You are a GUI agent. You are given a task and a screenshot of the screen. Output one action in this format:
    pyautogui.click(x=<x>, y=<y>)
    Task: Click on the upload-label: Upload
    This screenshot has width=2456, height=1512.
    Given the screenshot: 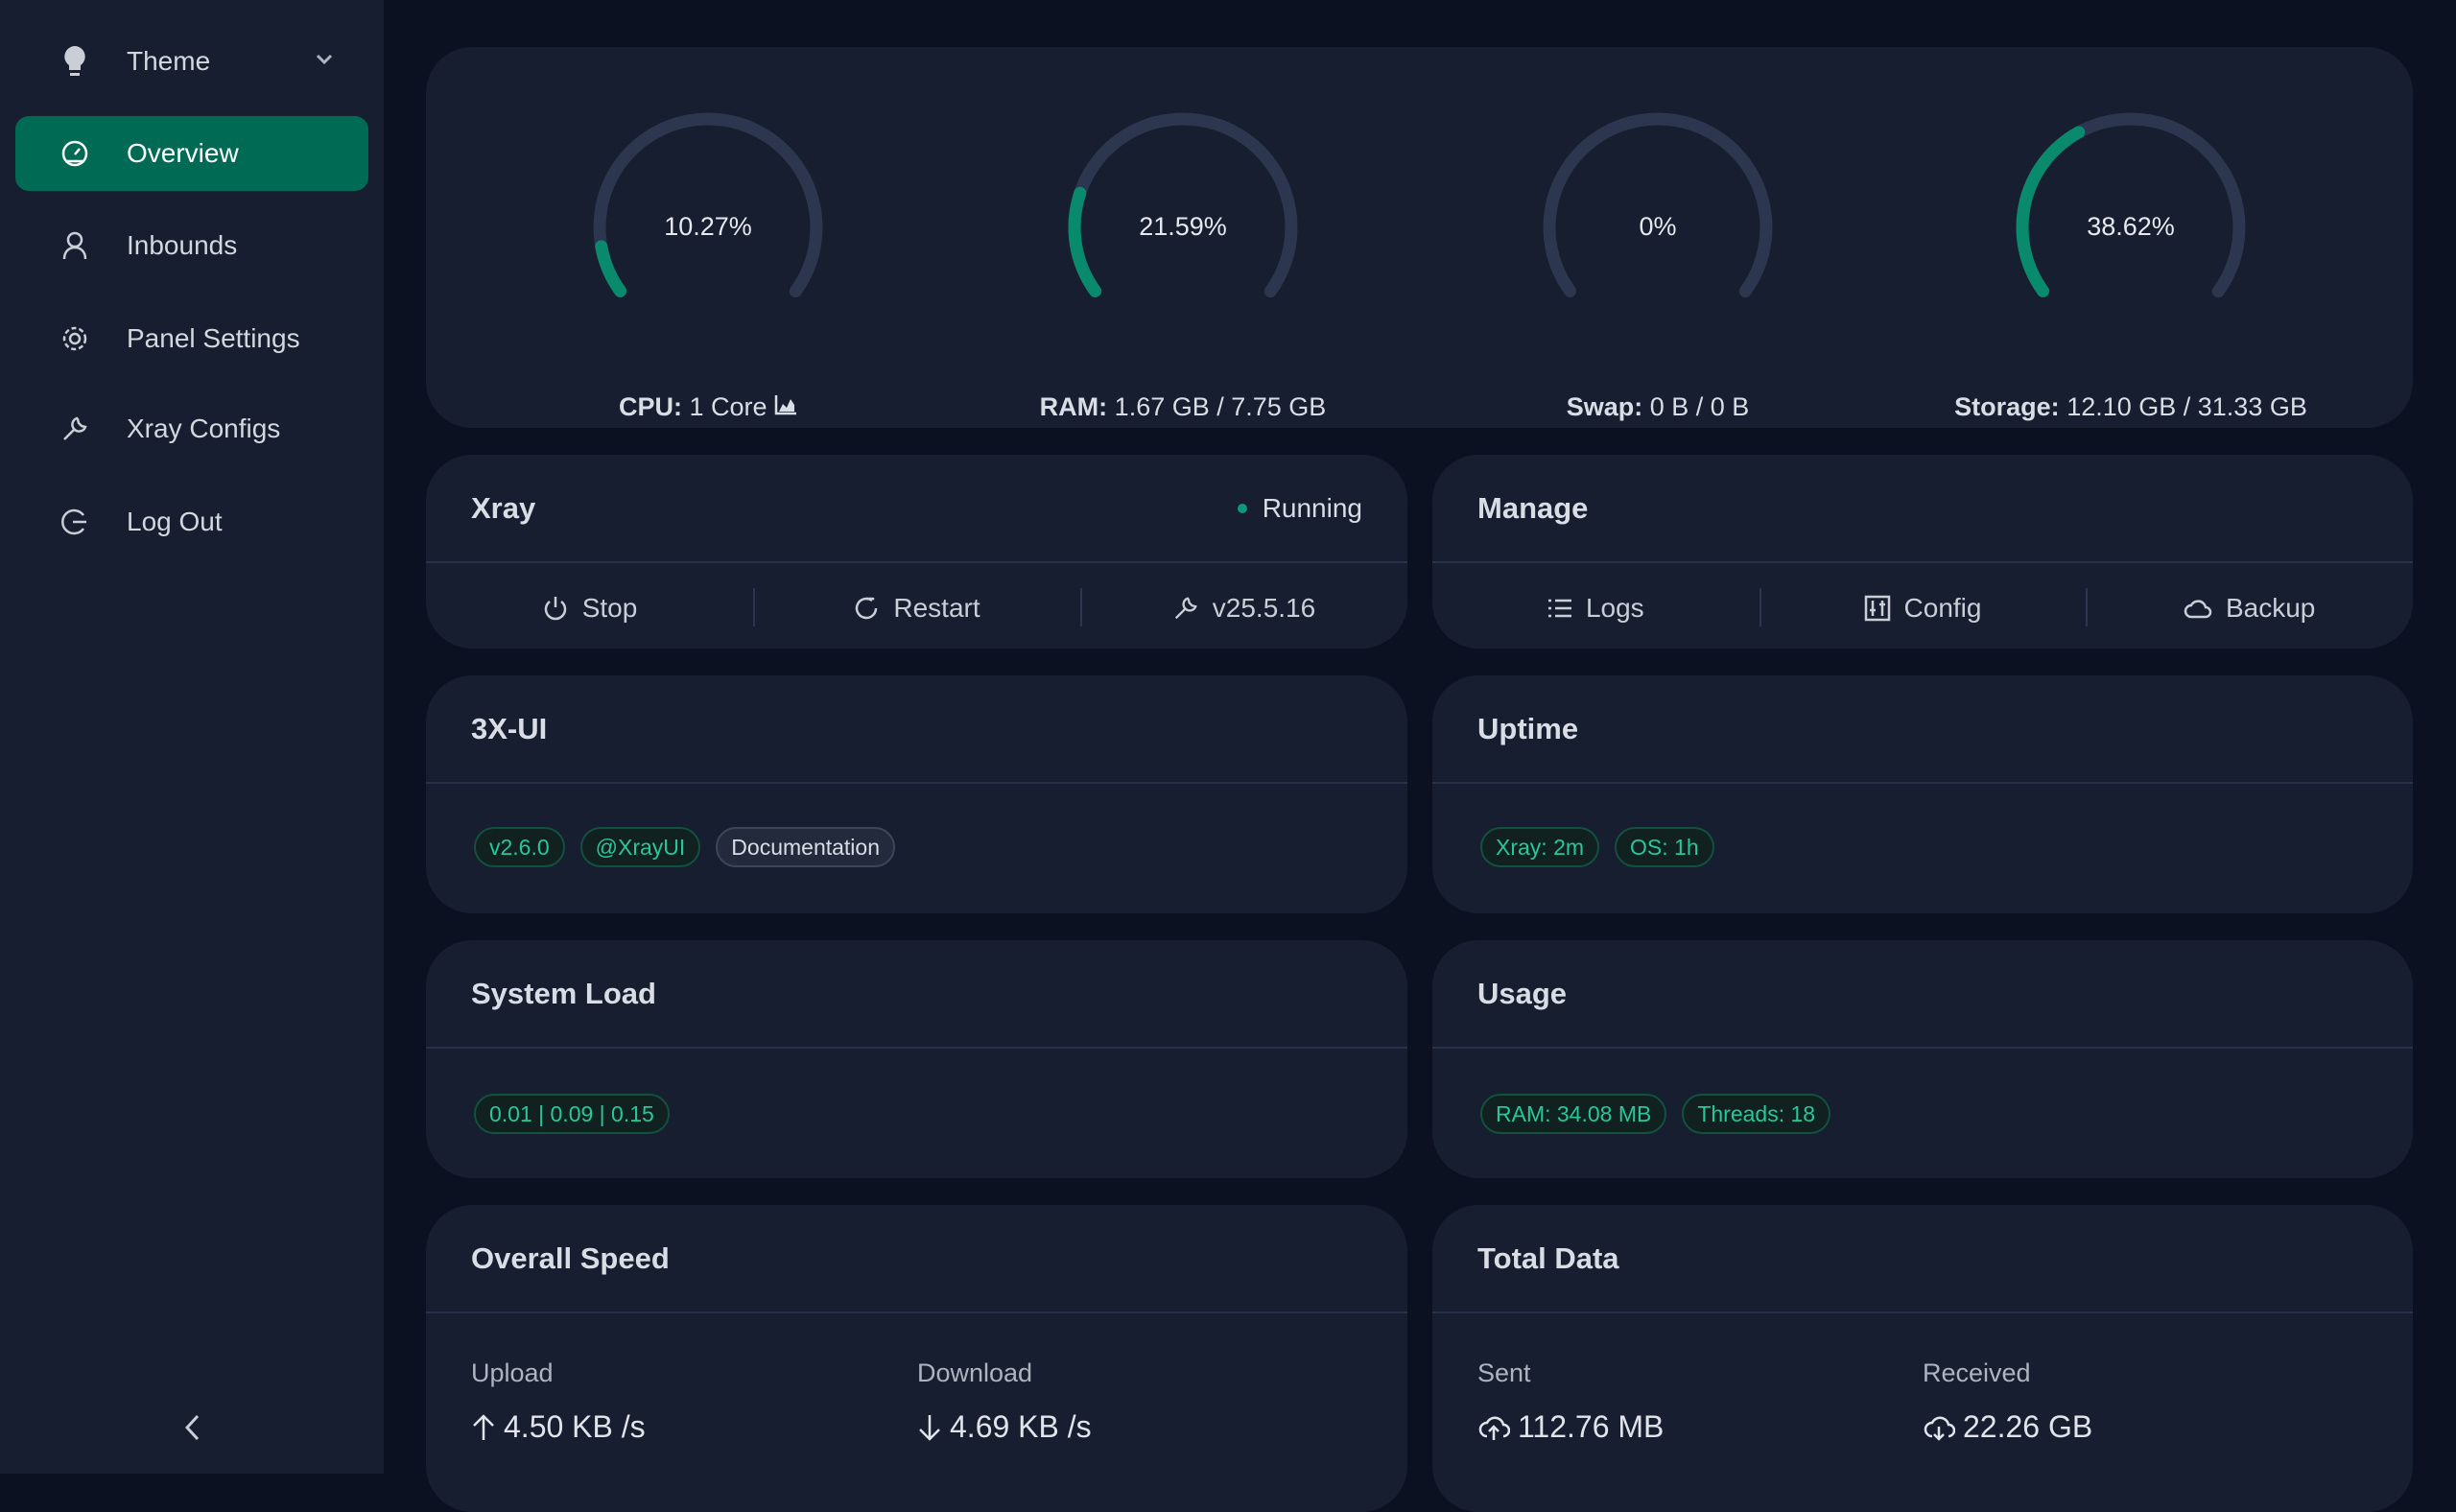 What is the action you would take?
    pyautogui.click(x=512, y=1372)
    